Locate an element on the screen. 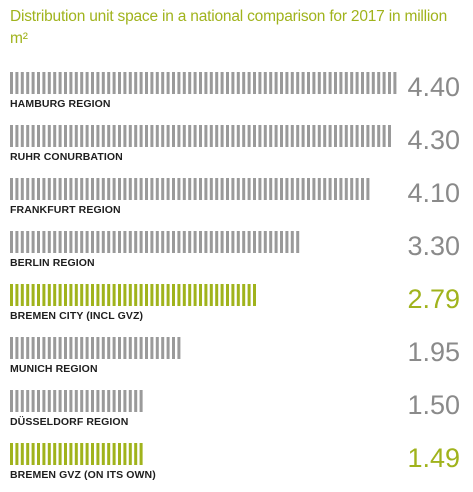 This screenshot has height=492, width=473. value-label: 4.40 is located at coordinates (433, 87).